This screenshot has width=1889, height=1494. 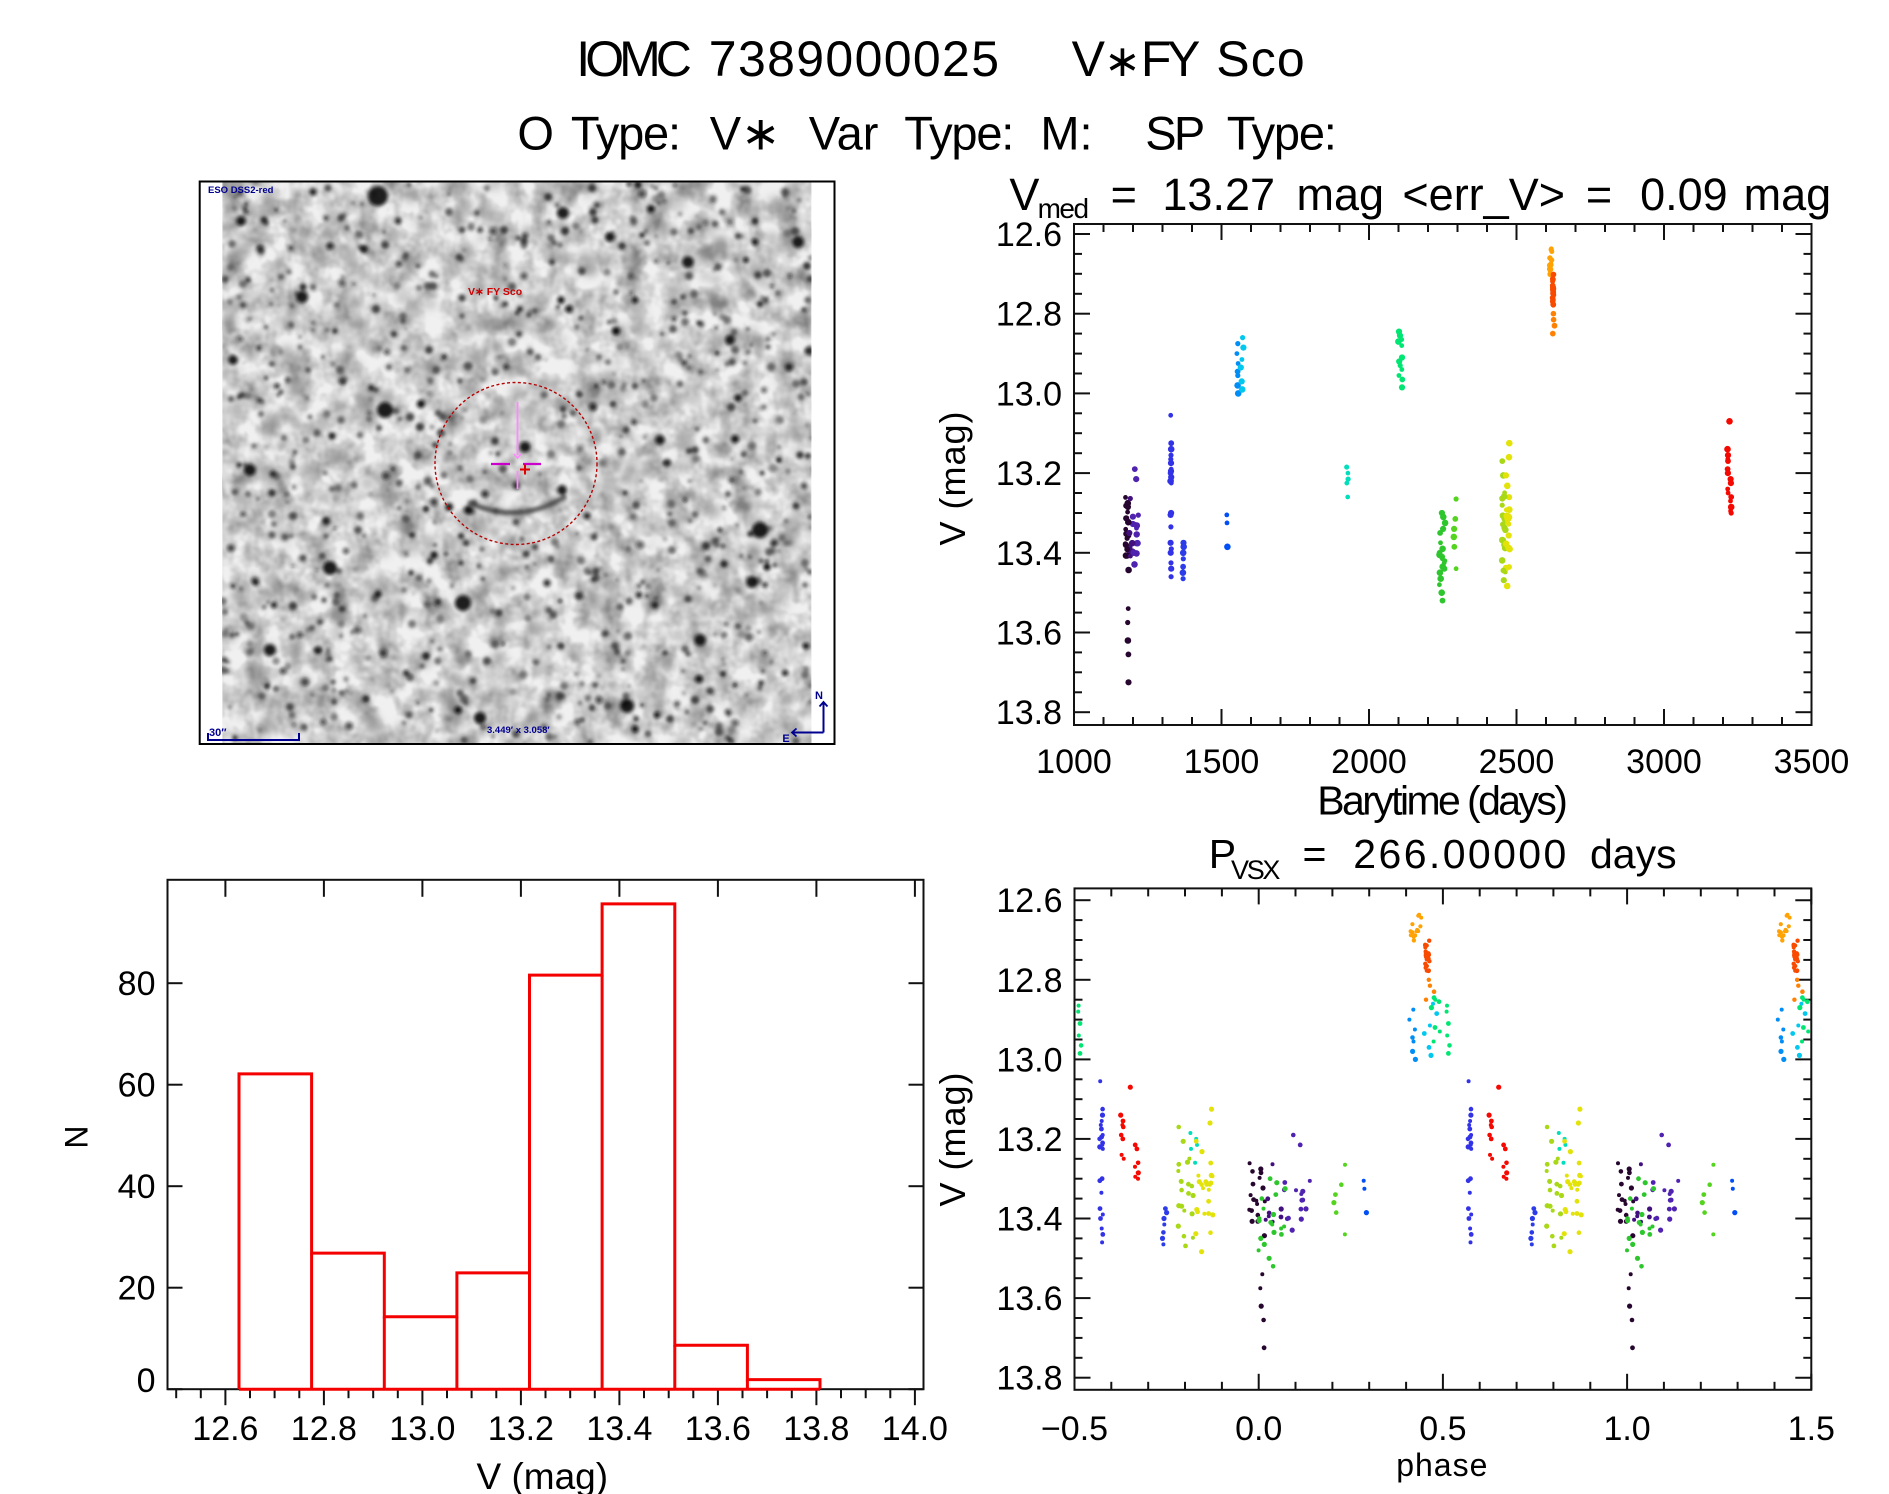 I want to click on svg-text: O, so click(x=534, y=133).